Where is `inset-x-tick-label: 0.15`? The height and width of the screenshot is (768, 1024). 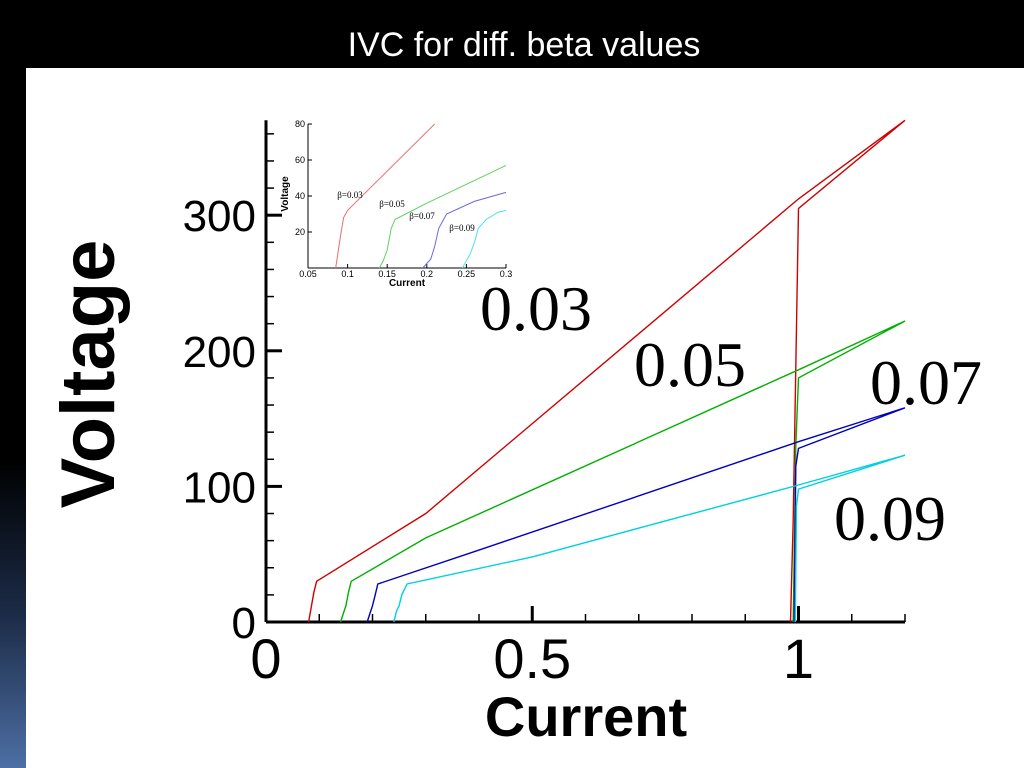
inset-x-tick-label: 0.15 is located at coordinates (387, 274).